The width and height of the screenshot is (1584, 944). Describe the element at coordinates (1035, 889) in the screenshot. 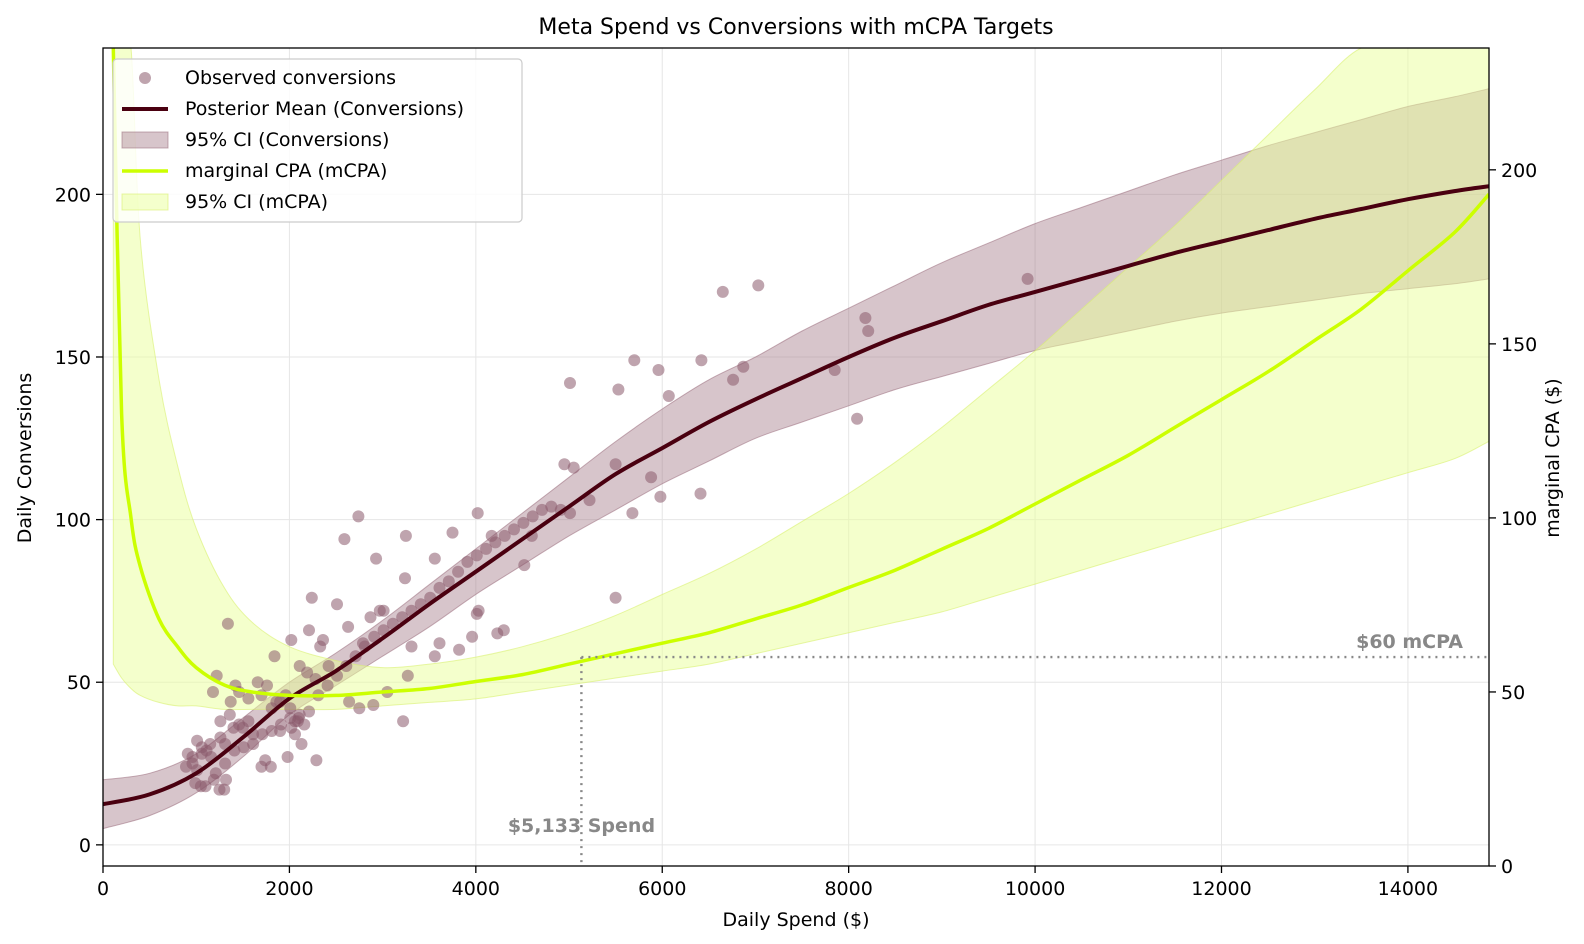

I see `x-tick-label: 10000` at that location.